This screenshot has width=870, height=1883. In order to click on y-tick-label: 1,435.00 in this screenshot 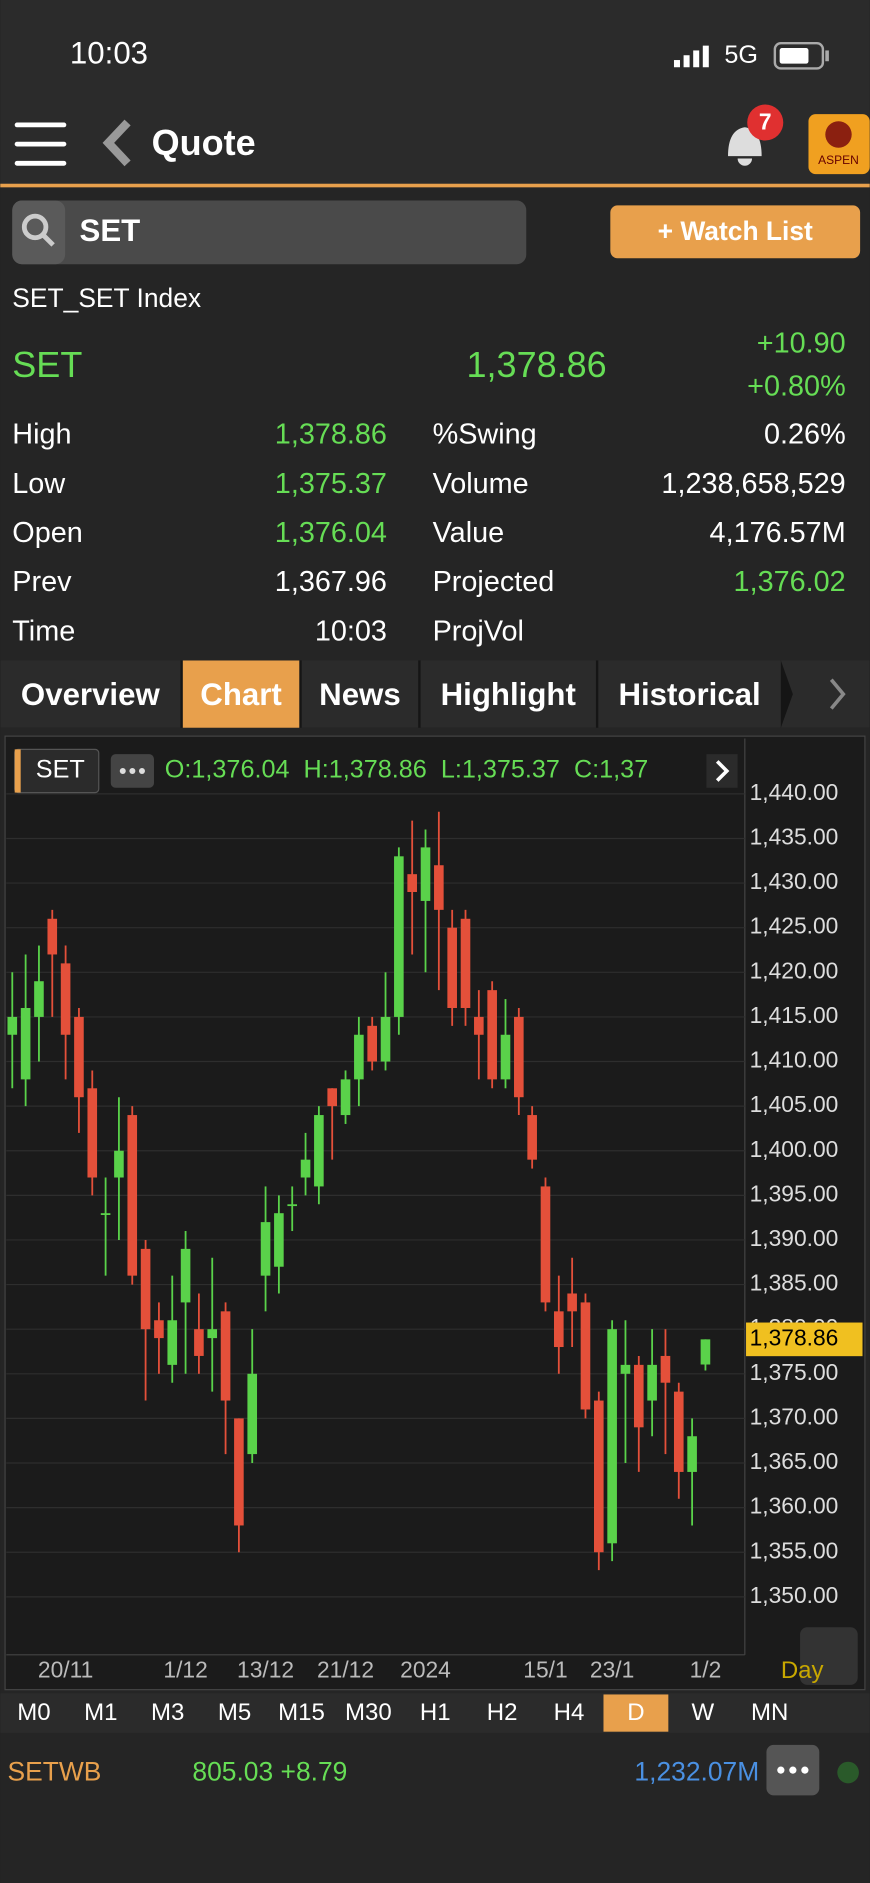, I will do `click(794, 837)`.